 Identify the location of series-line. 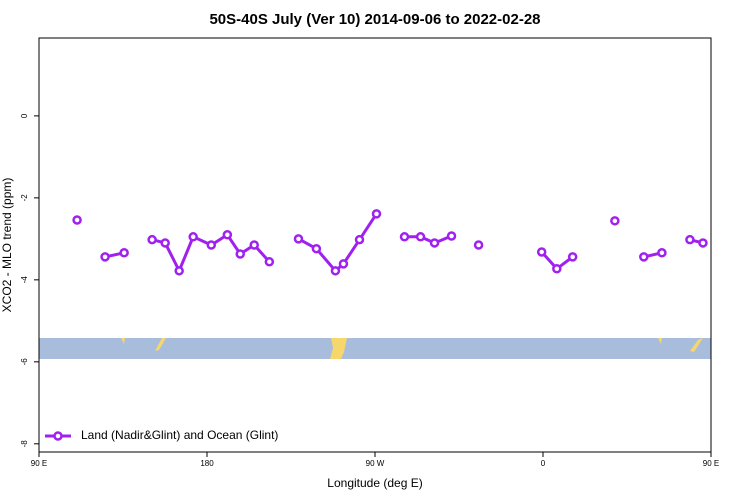
(428, 239).